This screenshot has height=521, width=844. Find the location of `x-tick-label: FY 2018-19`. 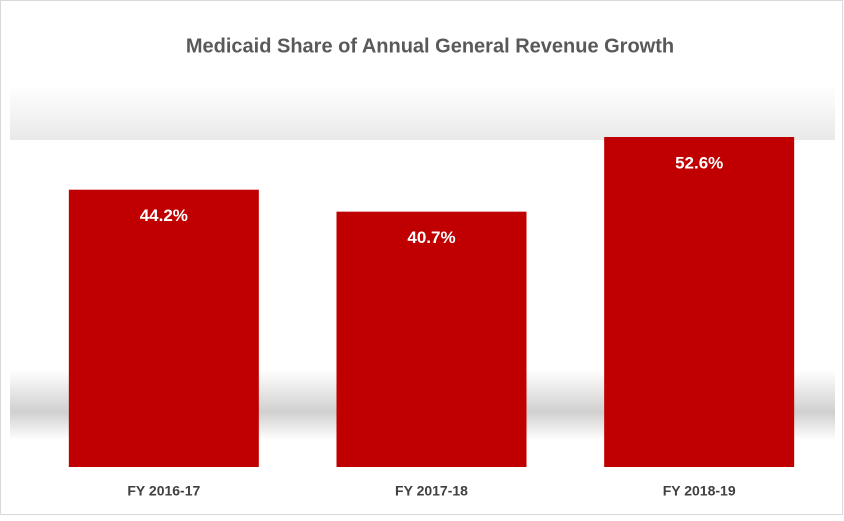

x-tick-label: FY 2018-19 is located at coordinates (699, 491).